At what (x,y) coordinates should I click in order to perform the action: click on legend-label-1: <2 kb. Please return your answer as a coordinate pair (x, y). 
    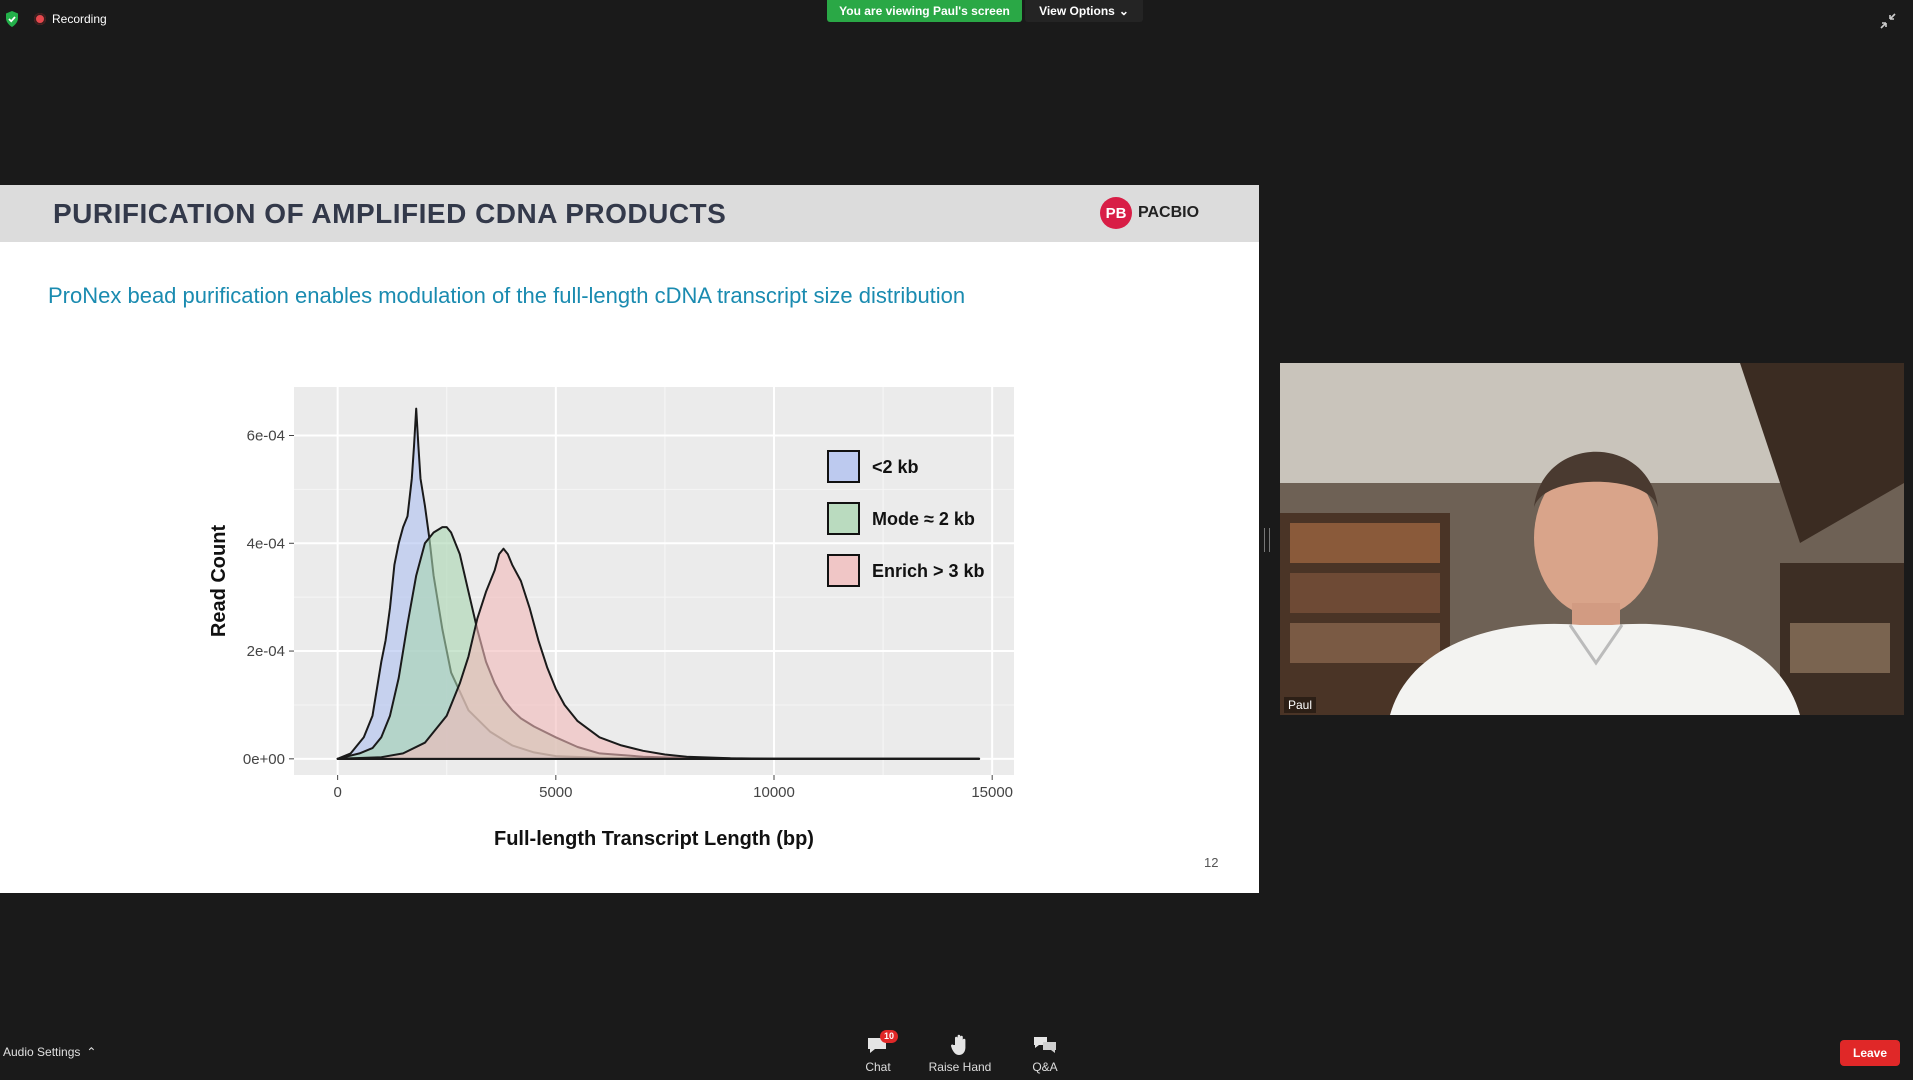
    Looking at the image, I should click on (895, 467).